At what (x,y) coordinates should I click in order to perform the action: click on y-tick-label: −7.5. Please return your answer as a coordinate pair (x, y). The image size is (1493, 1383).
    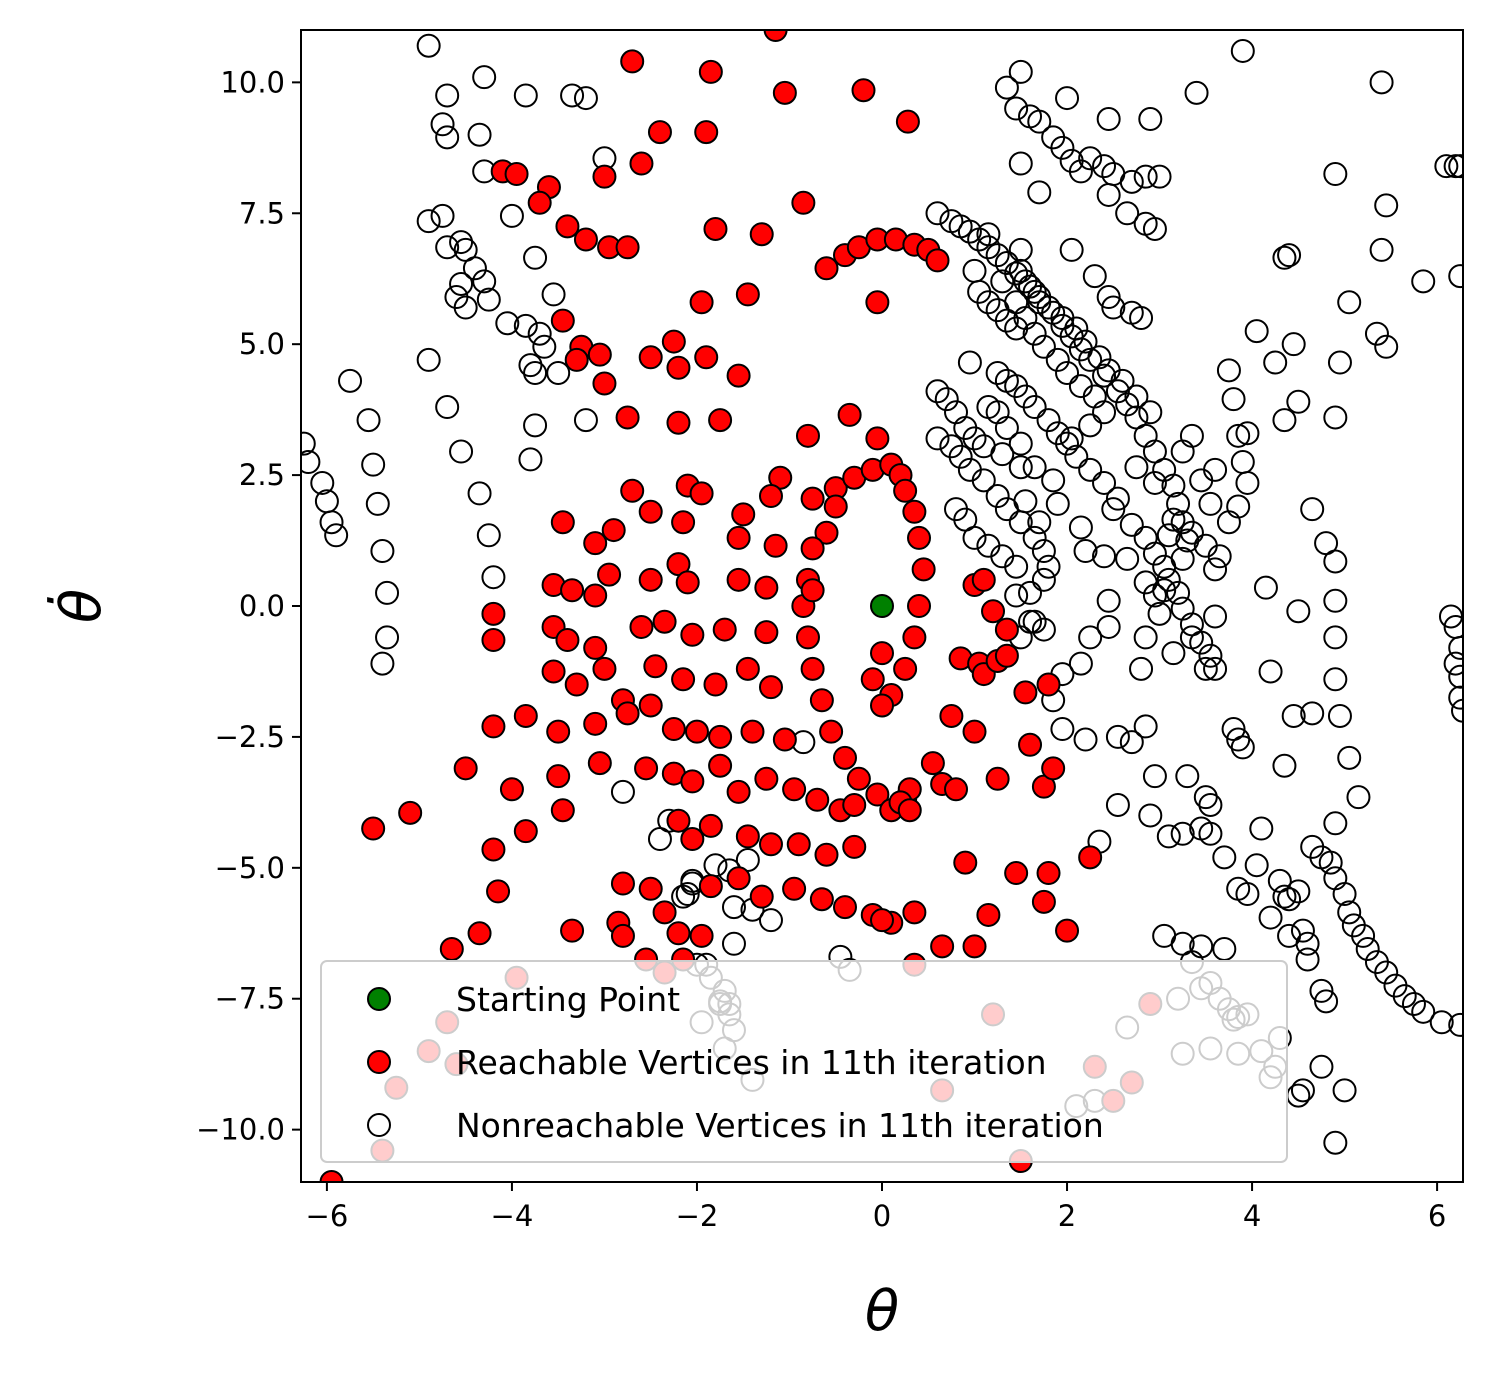
    Looking at the image, I should click on (250, 999).